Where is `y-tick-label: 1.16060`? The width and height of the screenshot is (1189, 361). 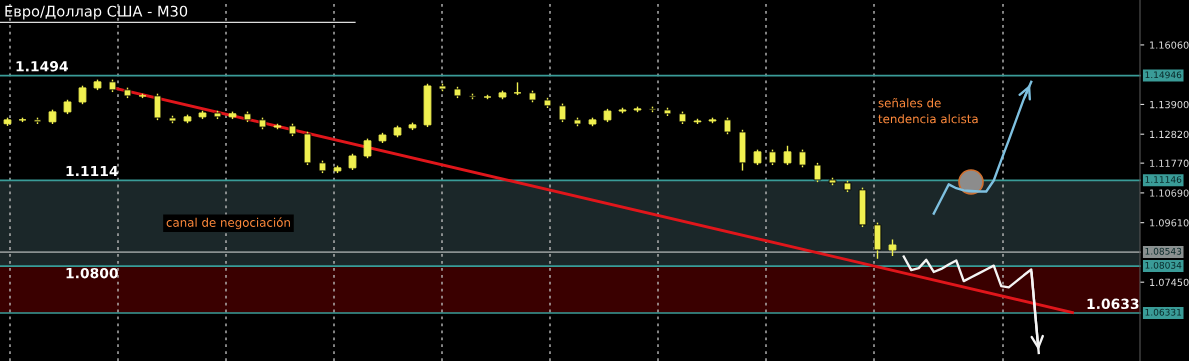
y-tick-label: 1.16060 is located at coordinates (1169, 45).